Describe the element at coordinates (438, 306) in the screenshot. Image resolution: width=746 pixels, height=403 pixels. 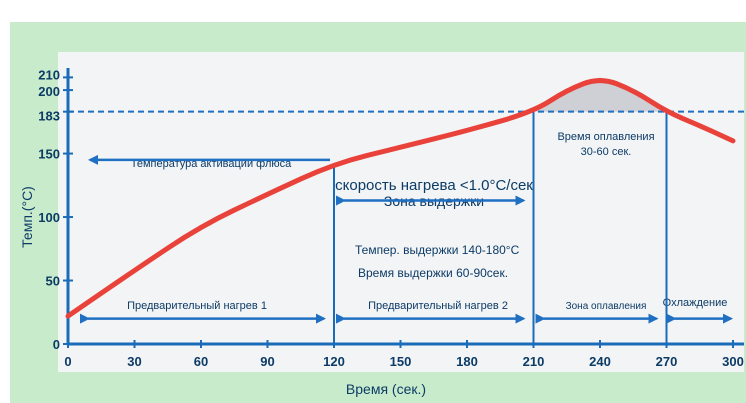
I see `preheat-2-label: Предварительный нагрев 2` at that location.